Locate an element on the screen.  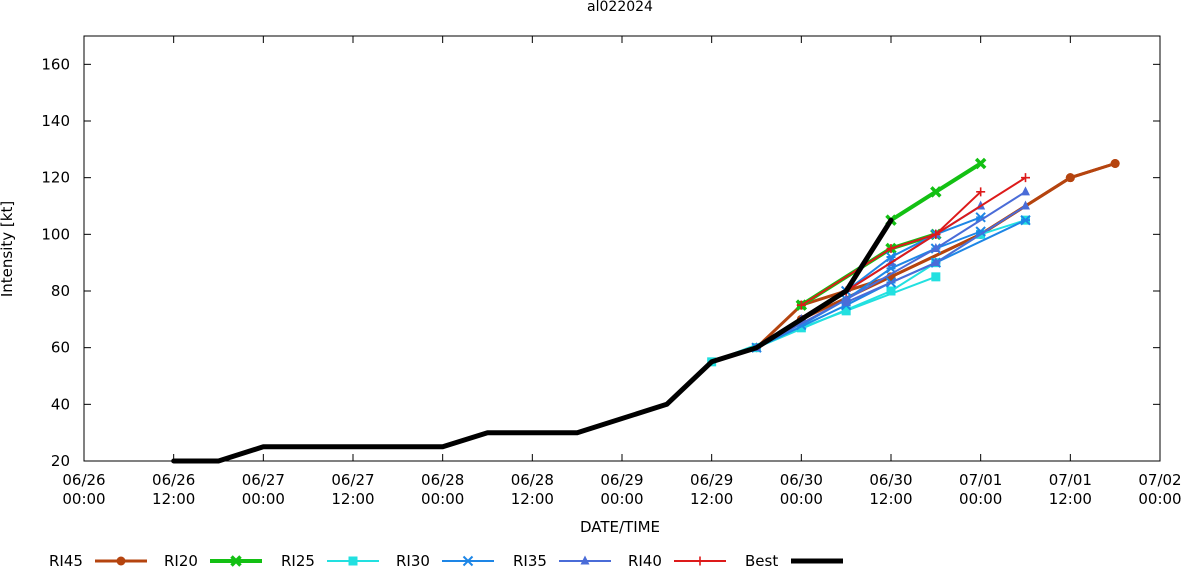
legend-item-ri25: RI25 is located at coordinates (330, 559).